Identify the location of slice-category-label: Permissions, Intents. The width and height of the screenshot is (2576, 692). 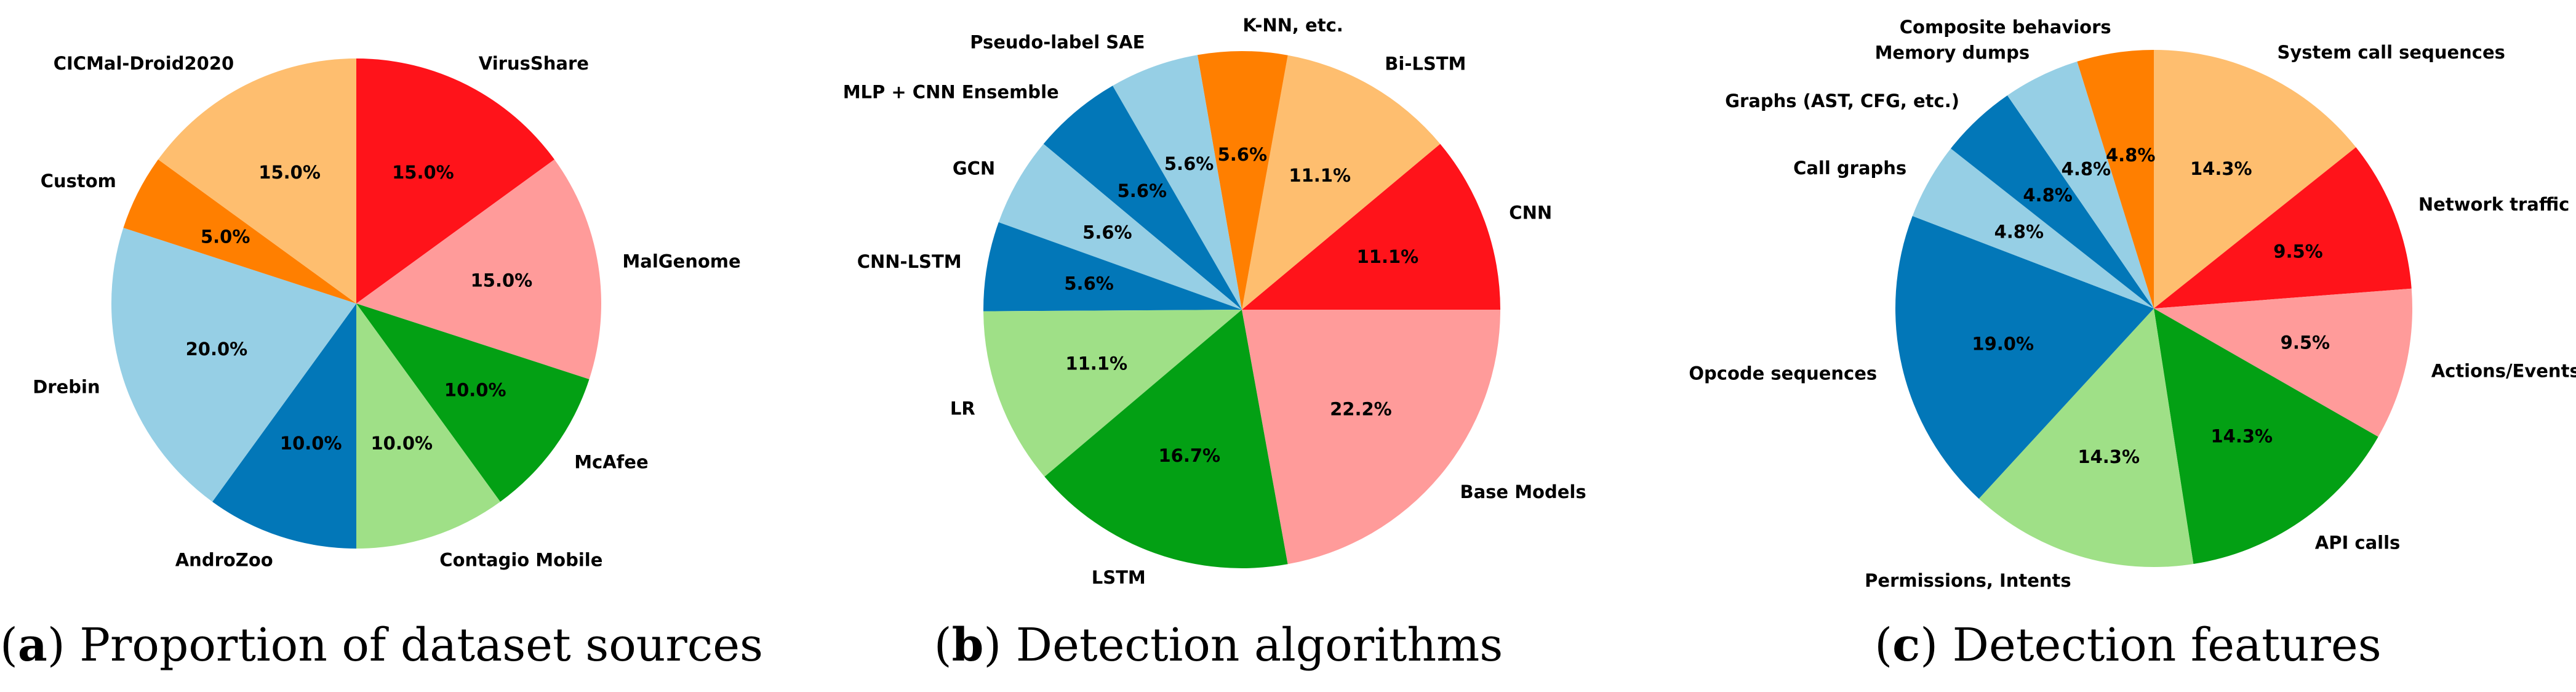
(1968, 580).